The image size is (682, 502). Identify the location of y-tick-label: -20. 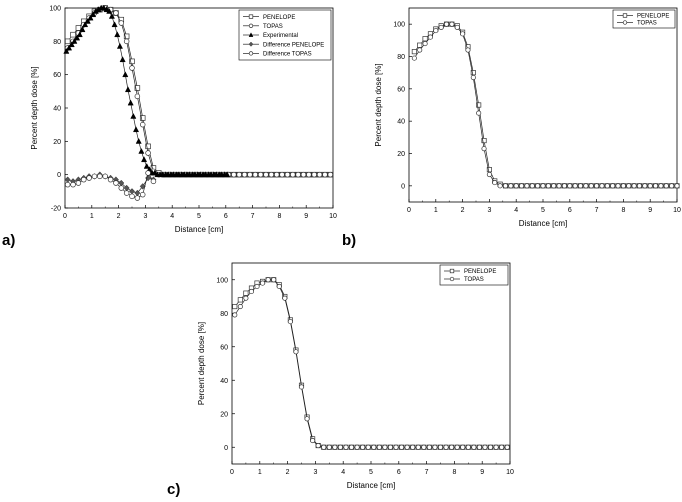
(56, 209).